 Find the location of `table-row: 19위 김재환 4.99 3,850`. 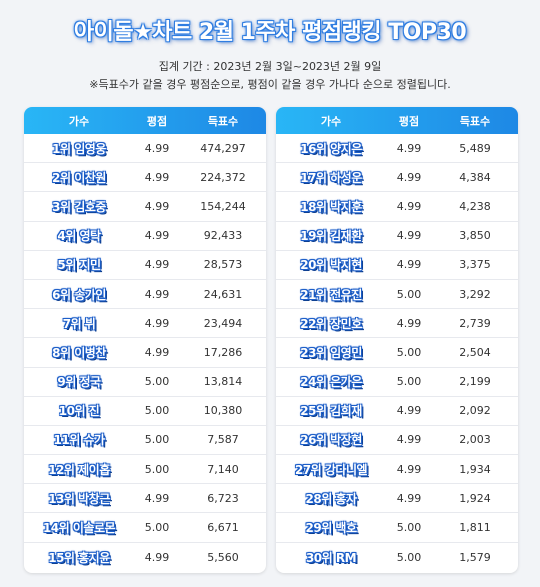

table-row: 19위 김재환 4.99 3,850 is located at coordinates (397, 236).